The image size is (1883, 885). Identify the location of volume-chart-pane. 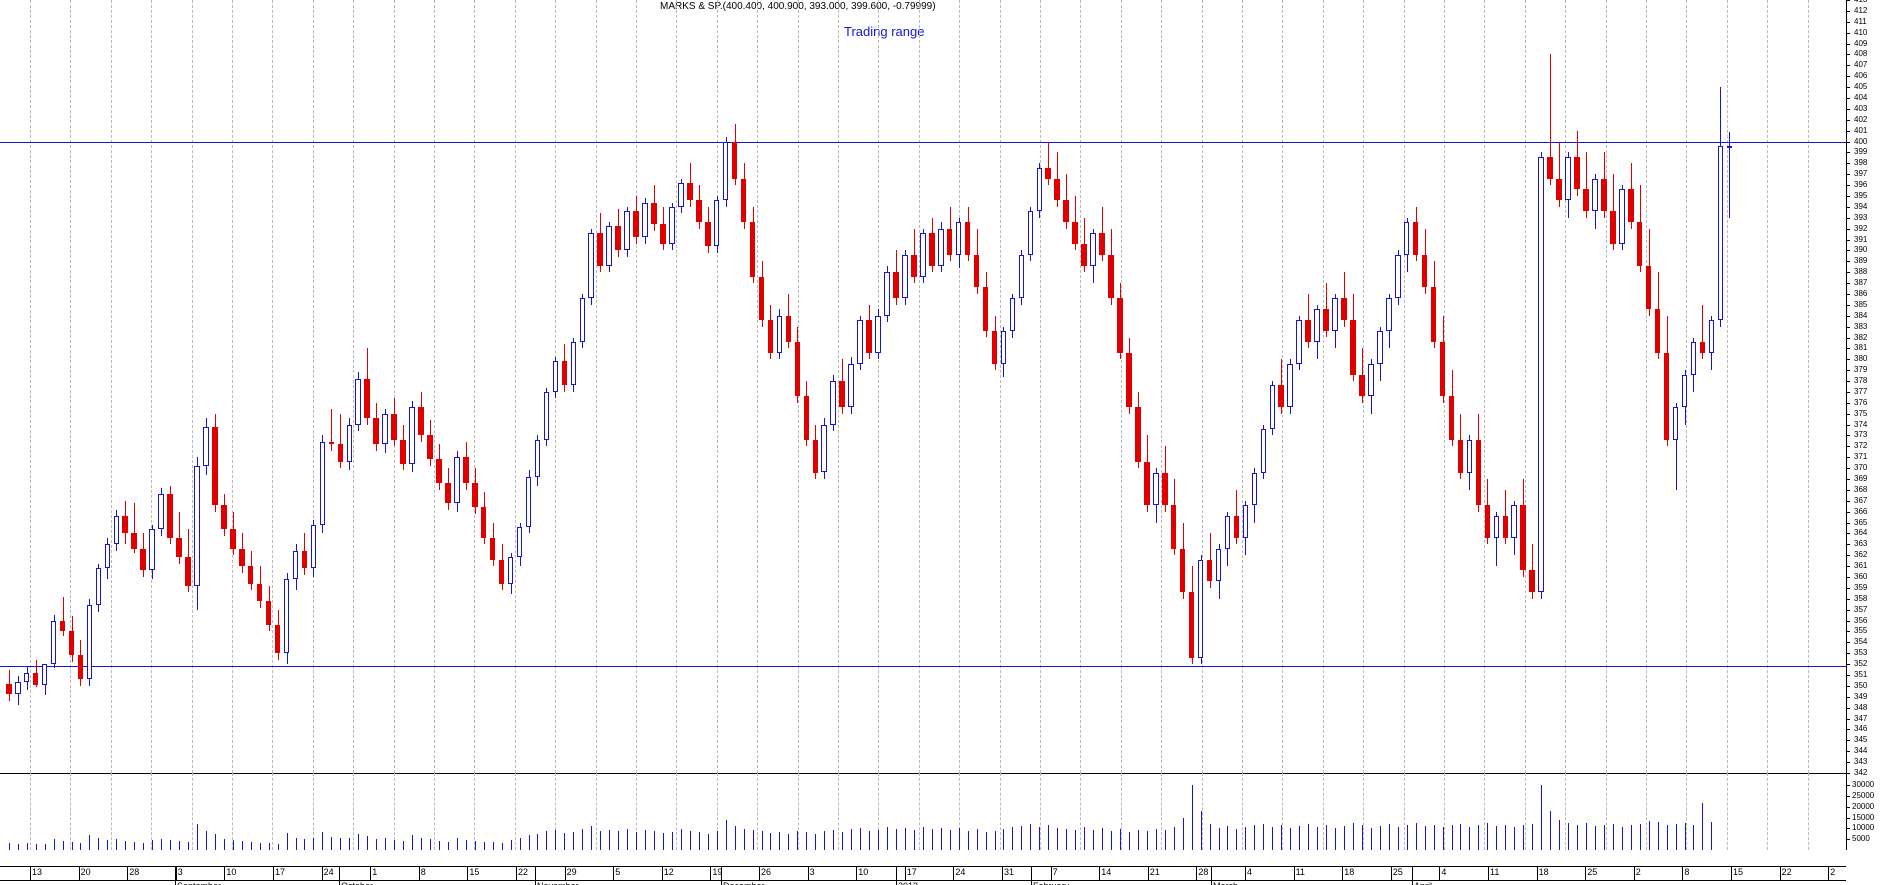
(923, 811).